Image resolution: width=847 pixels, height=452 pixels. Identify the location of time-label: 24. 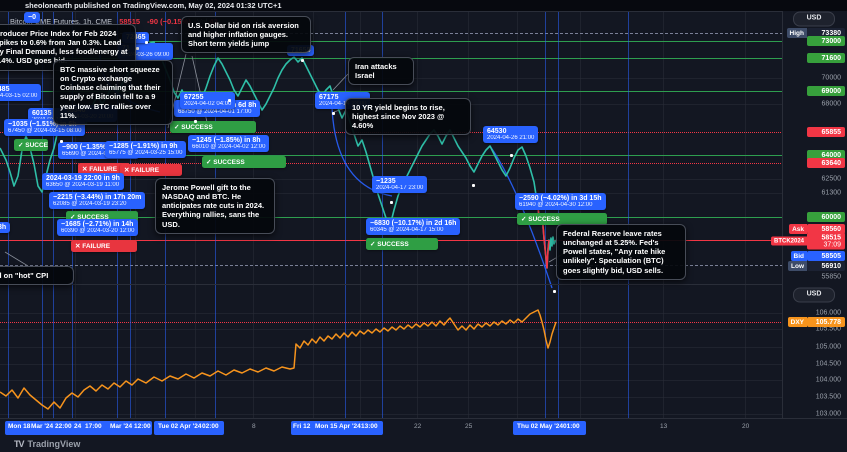
(78, 426).